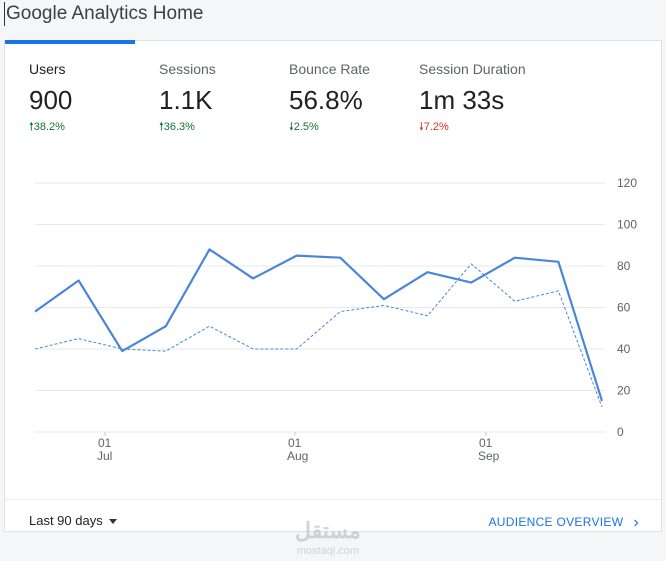  I want to click on x-tick-label-month: Sep, so click(489, 456).